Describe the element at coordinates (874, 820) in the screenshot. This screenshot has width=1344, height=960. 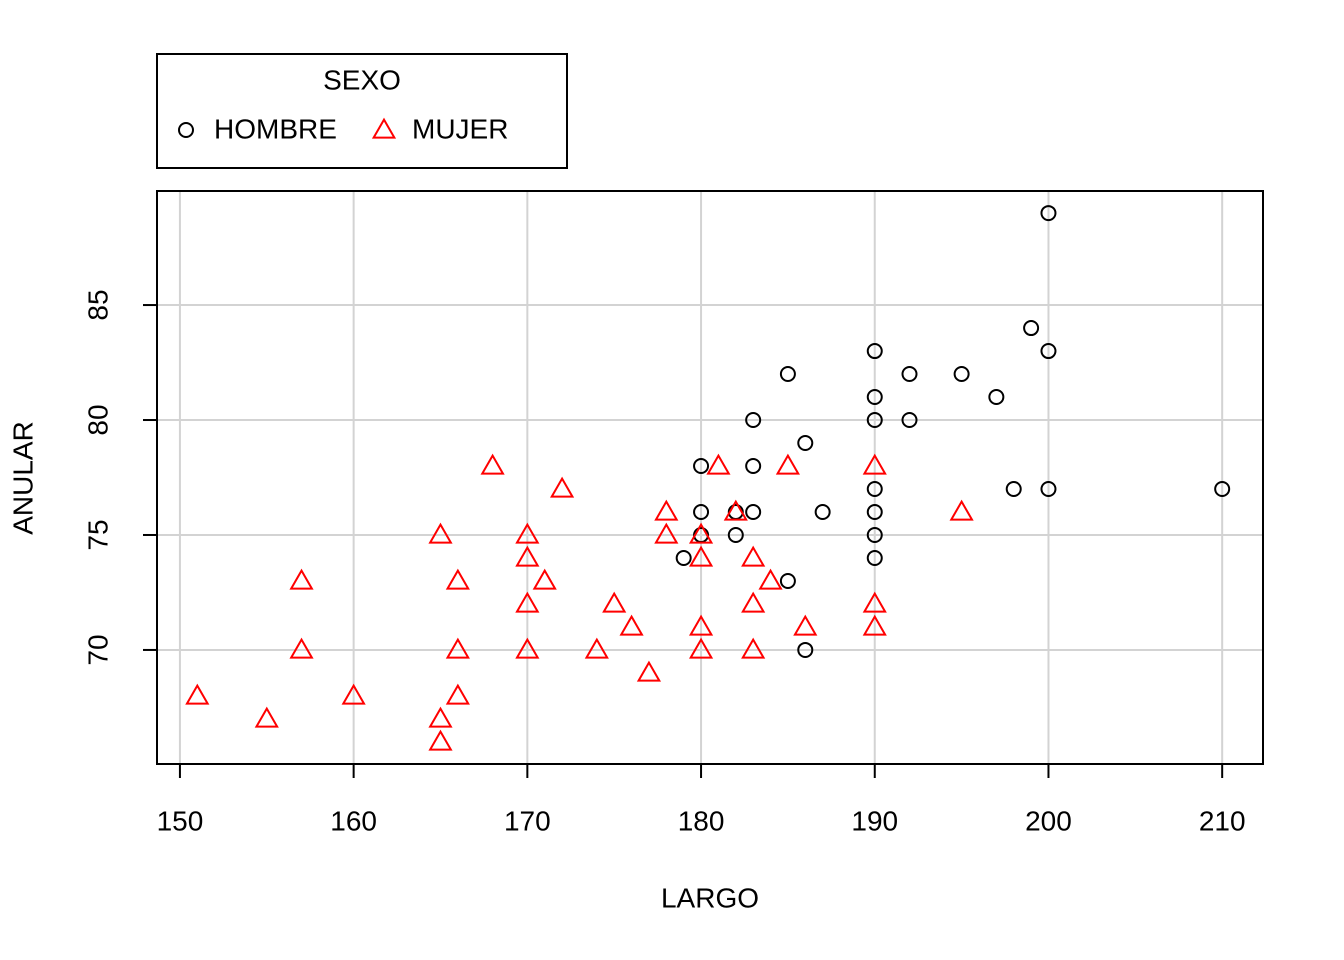
I see `x-tick-label: 190` at that location.